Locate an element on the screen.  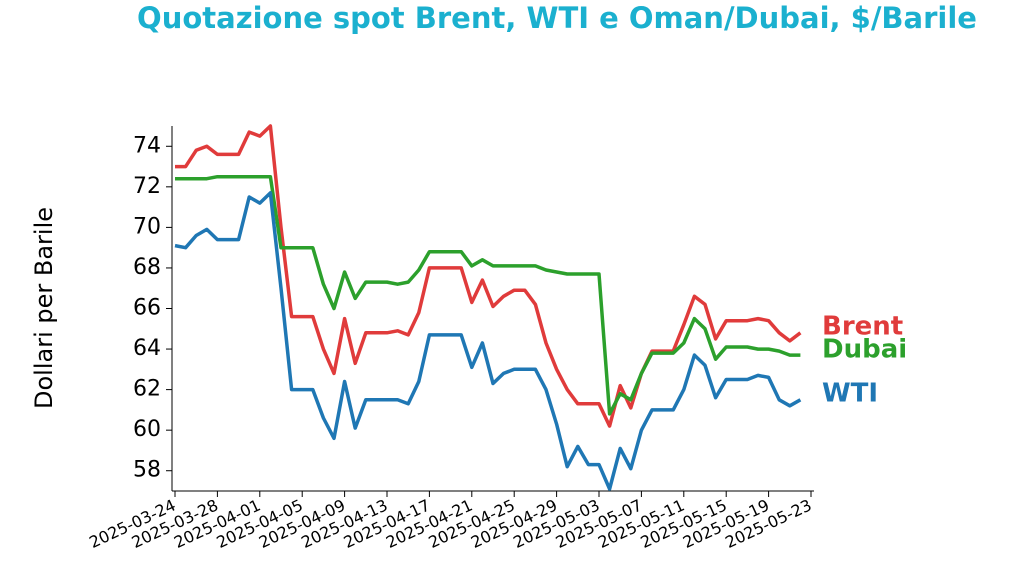
y-tick-label: 58 is located at coordinates (147, 470).